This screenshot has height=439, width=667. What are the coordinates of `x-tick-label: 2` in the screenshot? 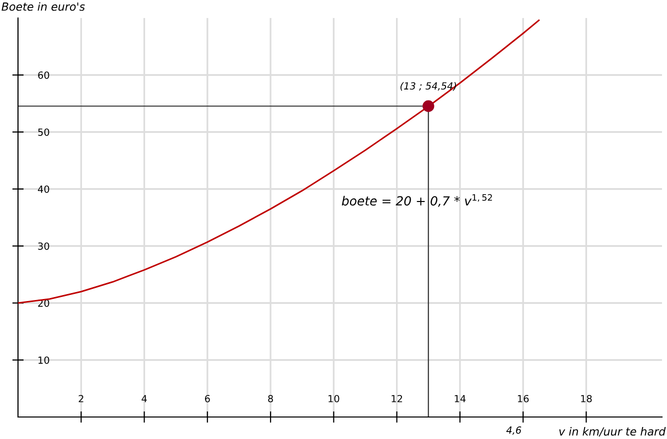 It's located at (81, 398).